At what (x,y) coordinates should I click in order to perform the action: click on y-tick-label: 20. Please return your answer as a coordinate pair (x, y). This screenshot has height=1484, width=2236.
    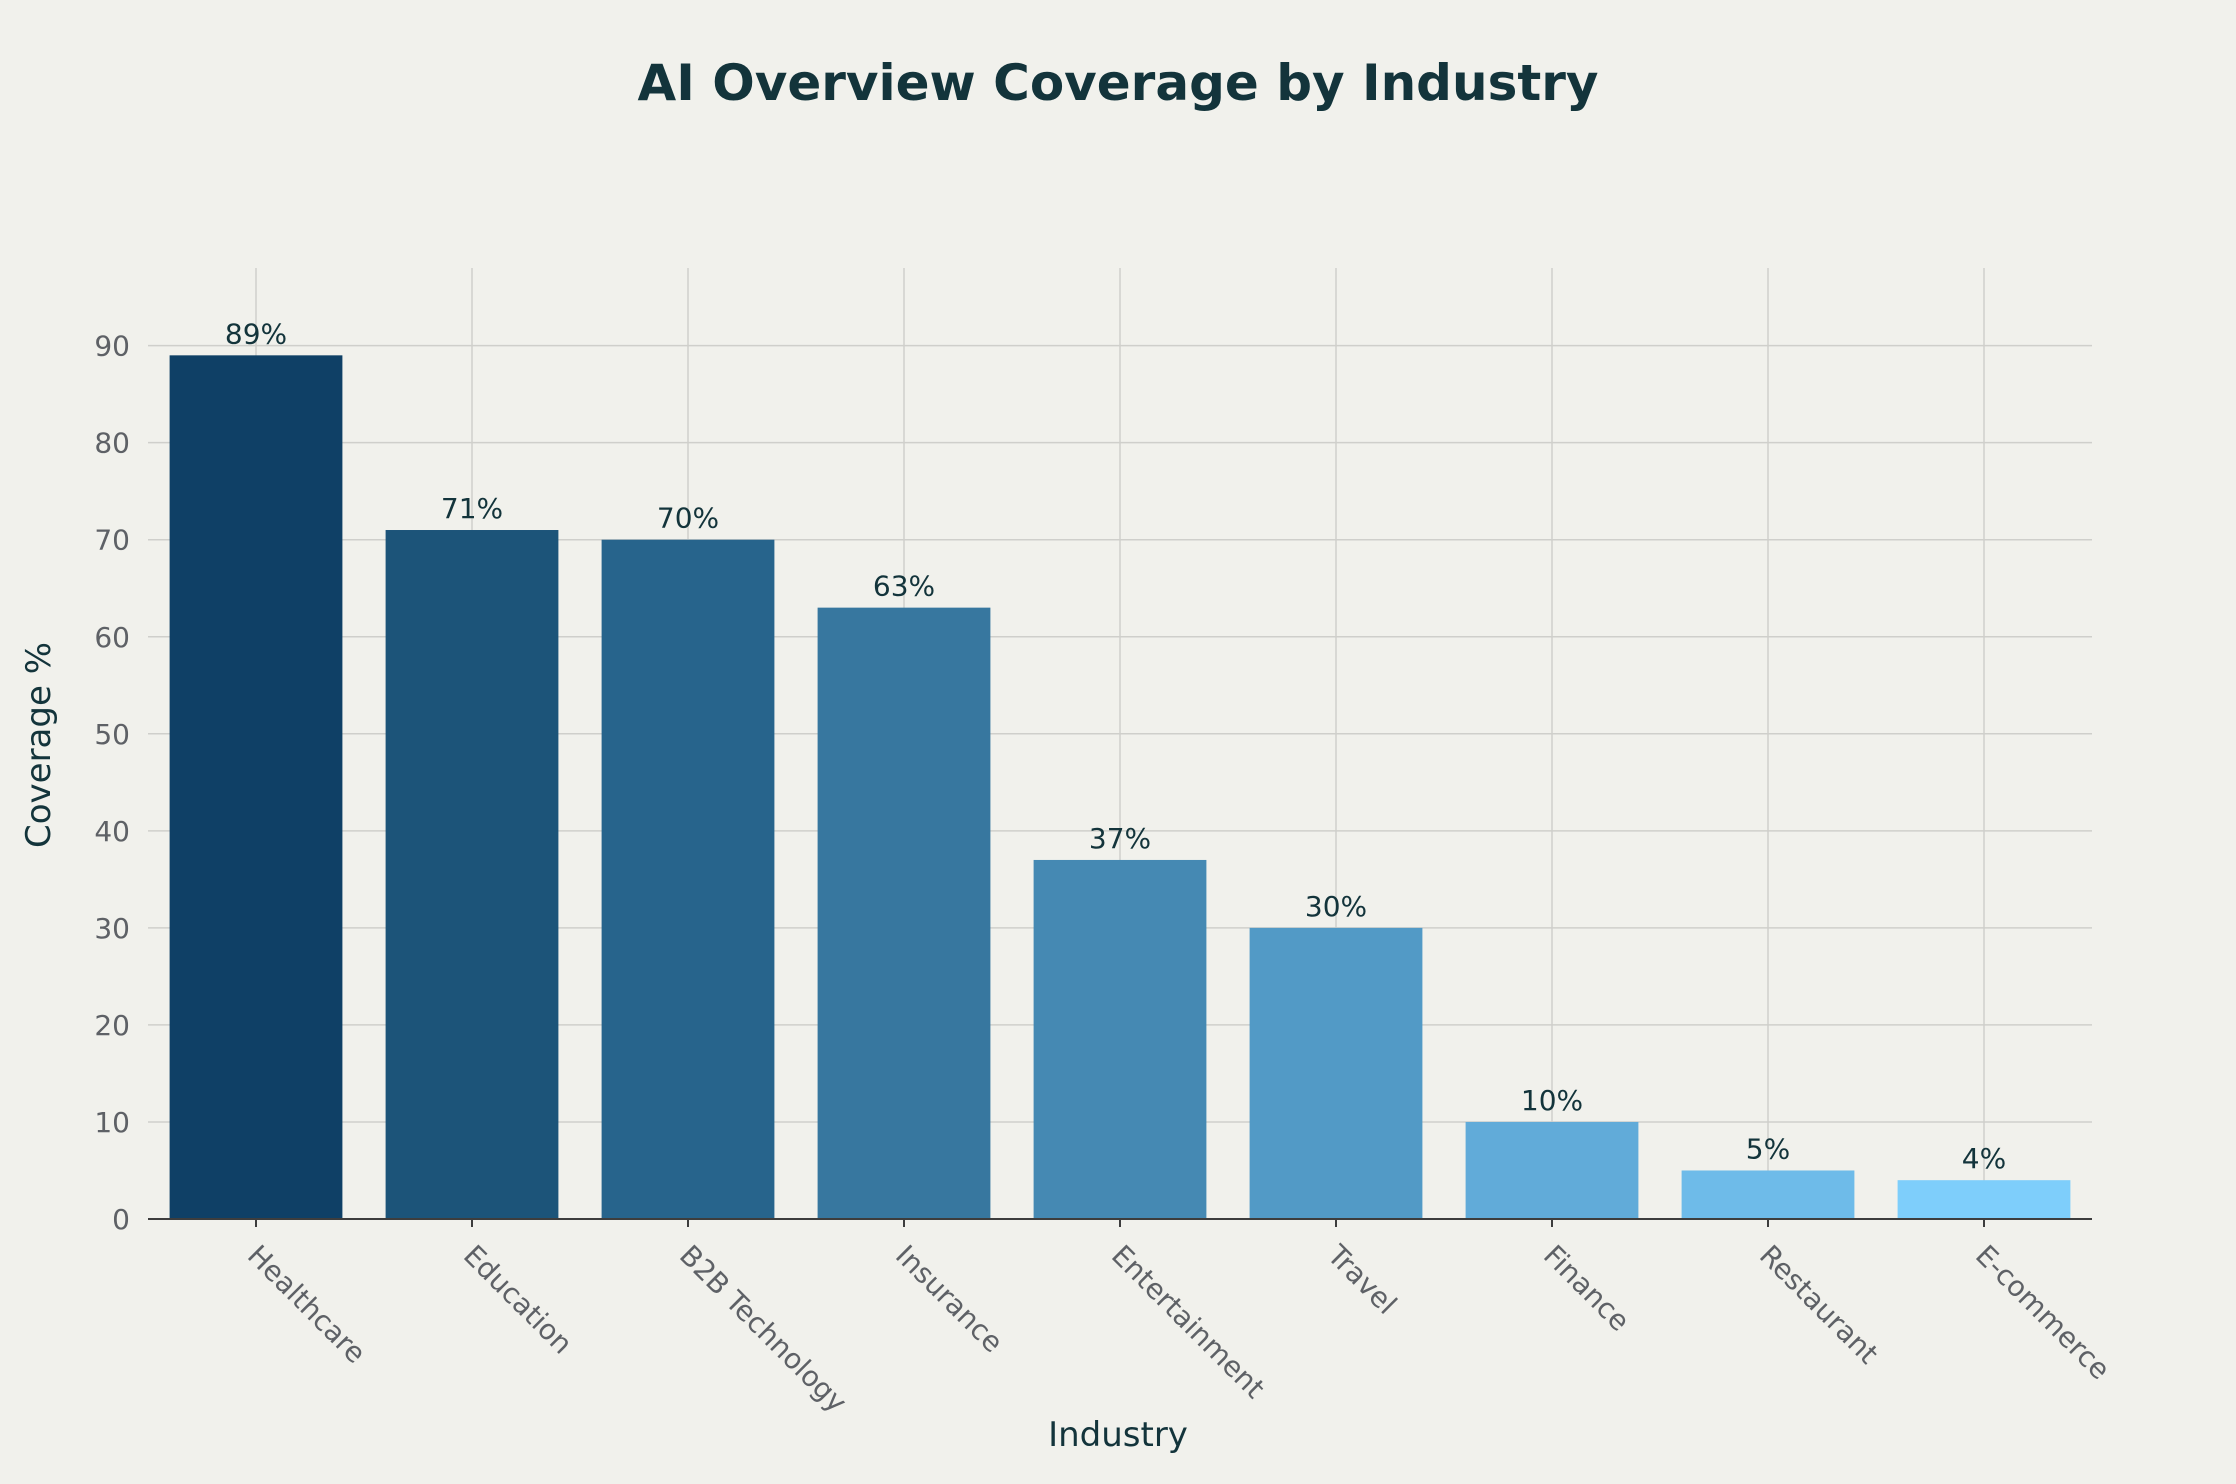
    Looking at the image, I should click on (112, 1025).